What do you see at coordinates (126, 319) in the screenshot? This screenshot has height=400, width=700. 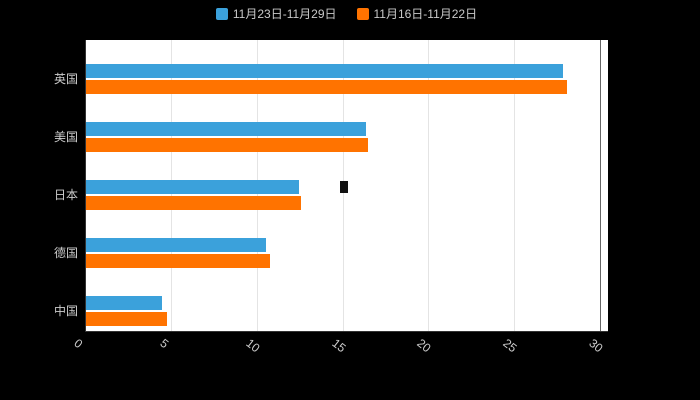 I see `bar-series2-cat5` at bounding box center [126, 319].